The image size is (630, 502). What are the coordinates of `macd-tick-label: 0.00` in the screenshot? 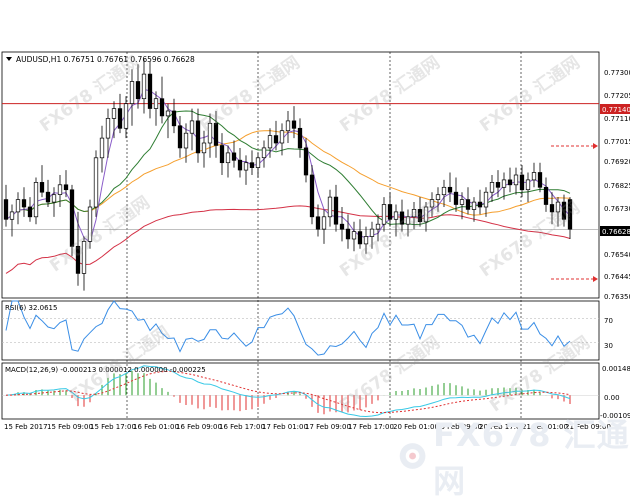 It's located at (612, 398).